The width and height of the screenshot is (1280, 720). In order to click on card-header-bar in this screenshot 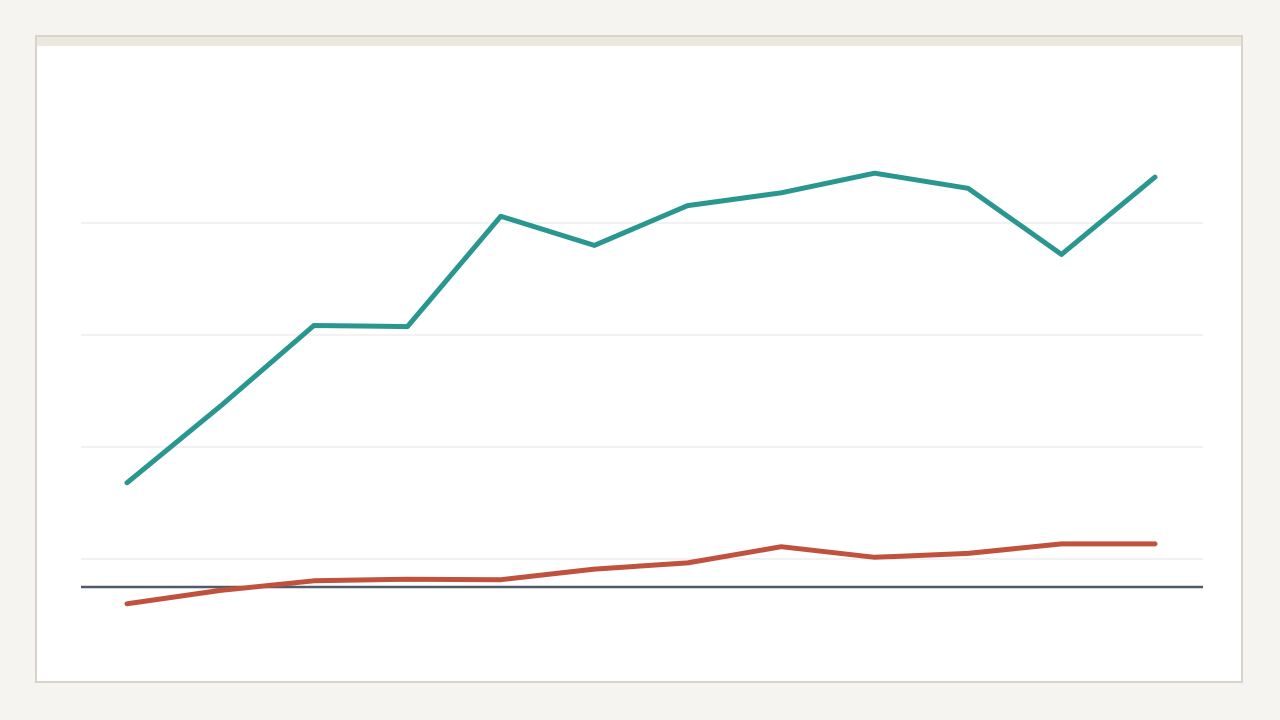, I will do `click(639, 41)`.